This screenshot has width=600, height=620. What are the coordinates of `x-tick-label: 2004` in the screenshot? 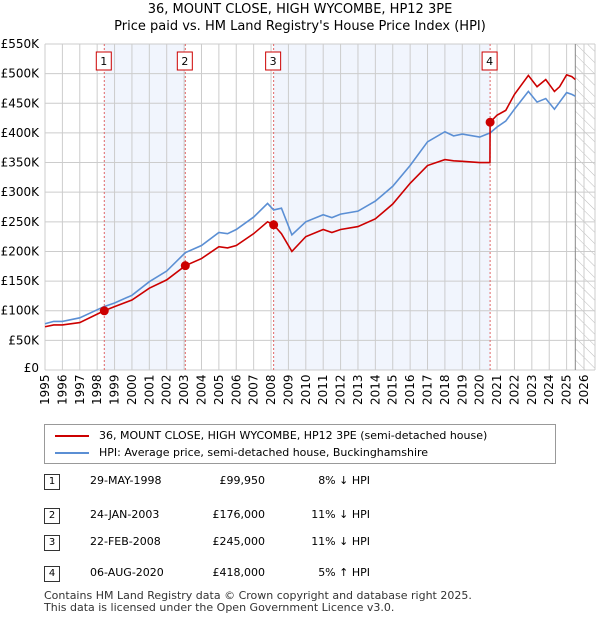 It's located at (201, 389).